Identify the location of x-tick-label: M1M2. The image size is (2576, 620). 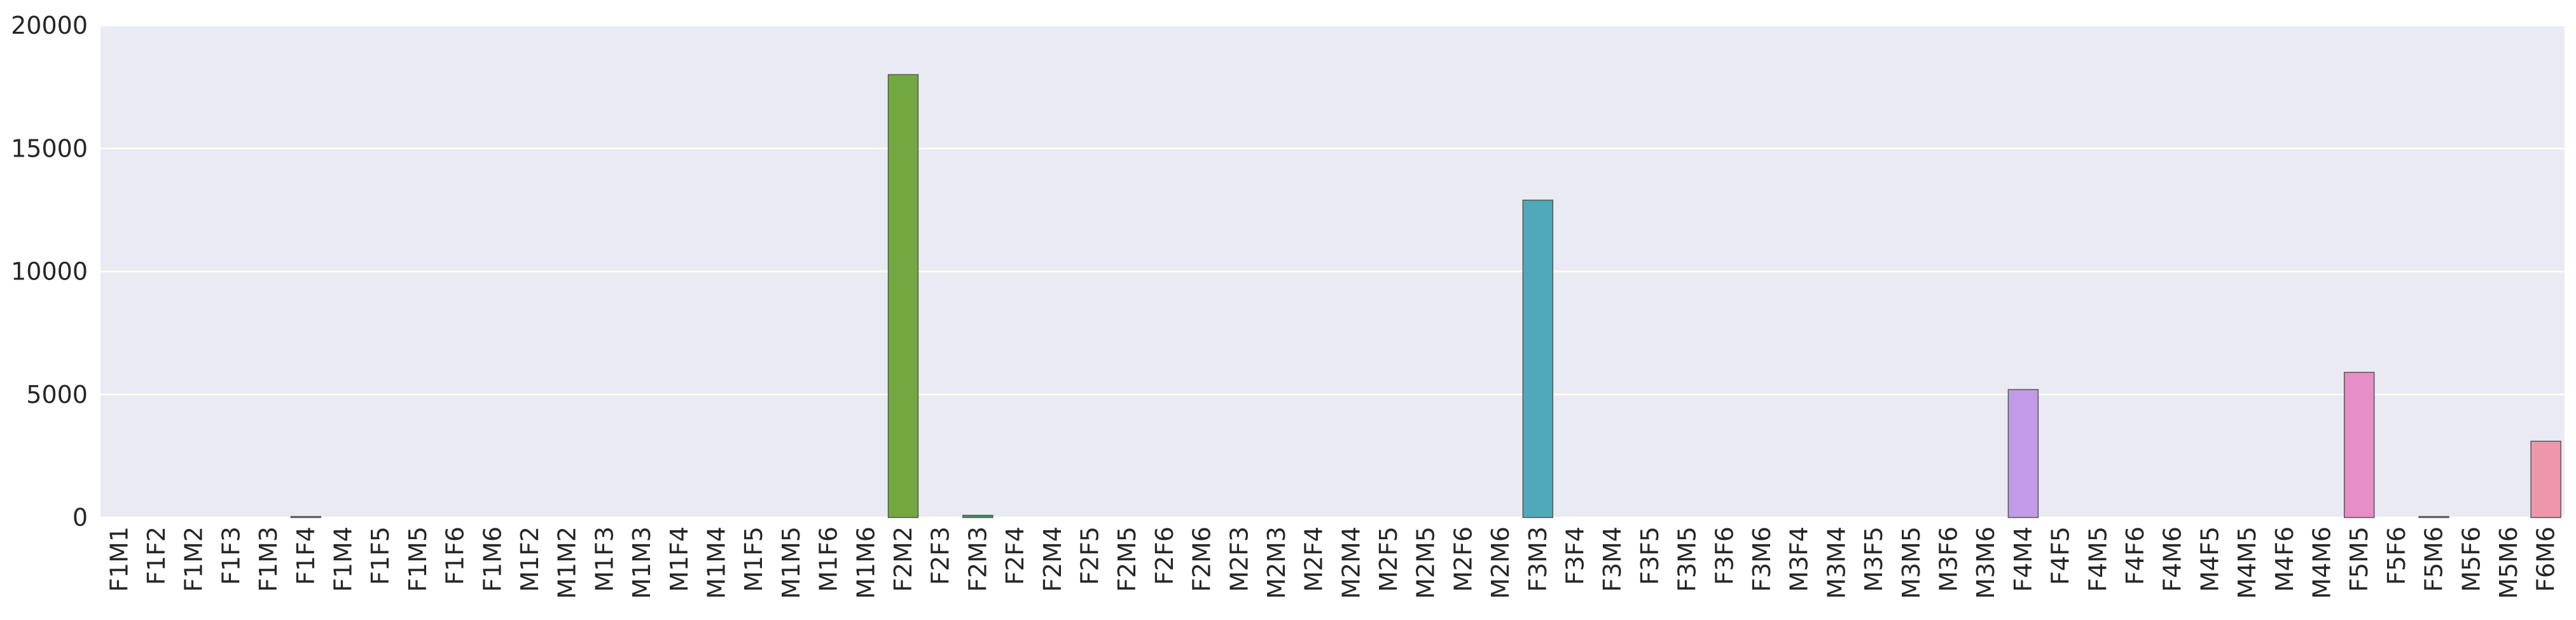
(567, 562).